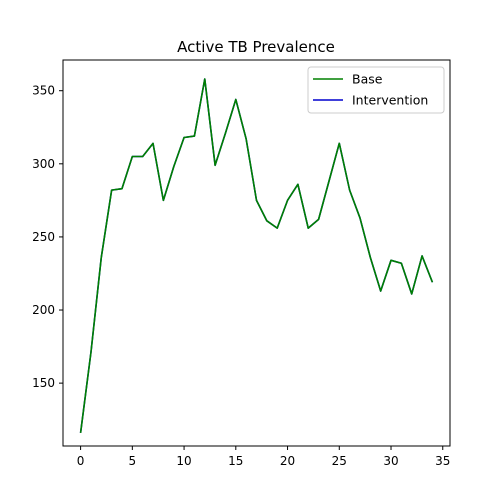 This screenshot has width=500, height=500. I want to click on x-tick-label: 30, so click(390, 461).